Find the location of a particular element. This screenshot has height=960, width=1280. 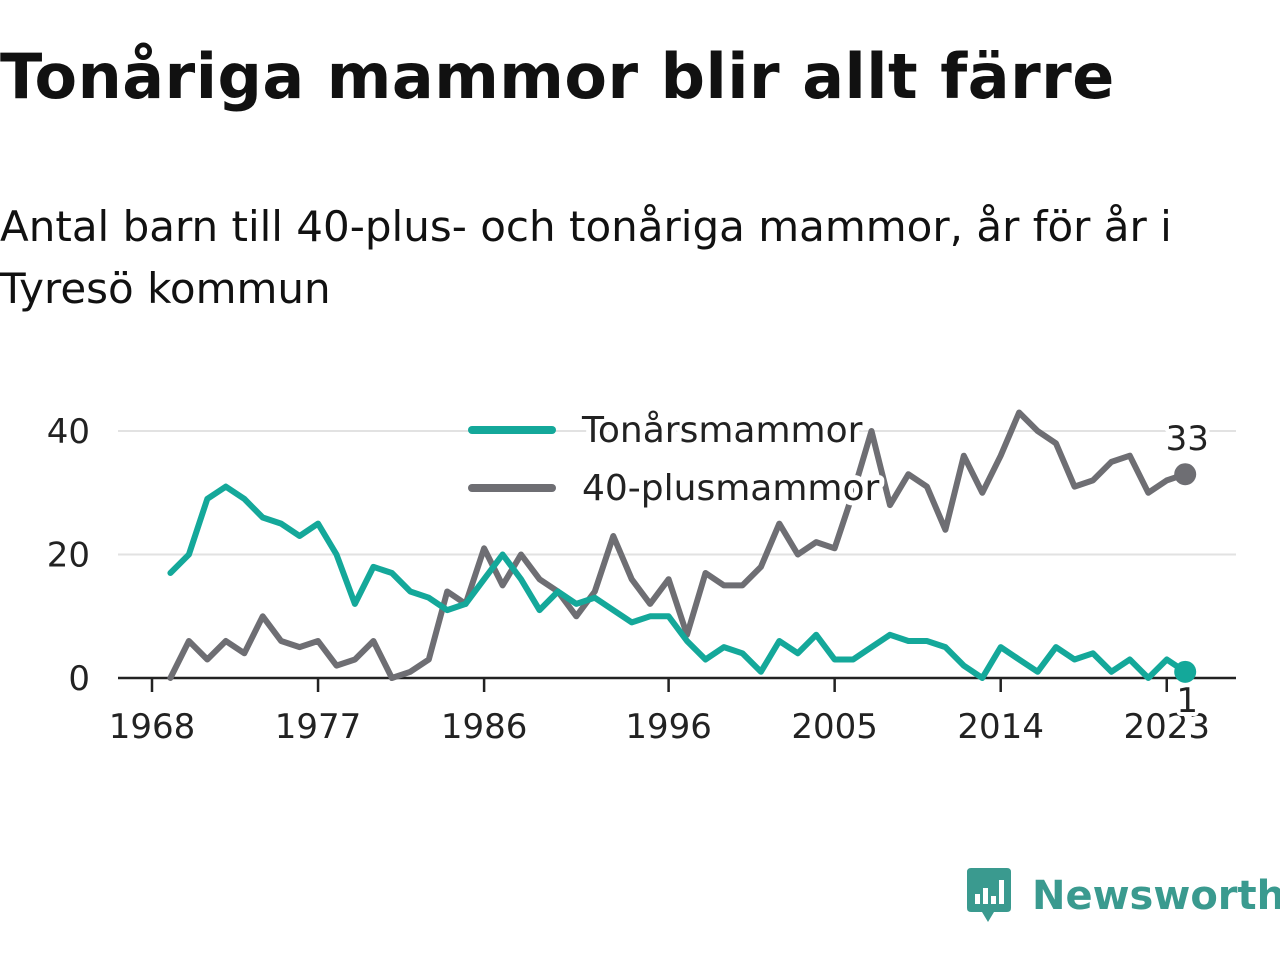

grid-lines is located at coordinates (677, 493).